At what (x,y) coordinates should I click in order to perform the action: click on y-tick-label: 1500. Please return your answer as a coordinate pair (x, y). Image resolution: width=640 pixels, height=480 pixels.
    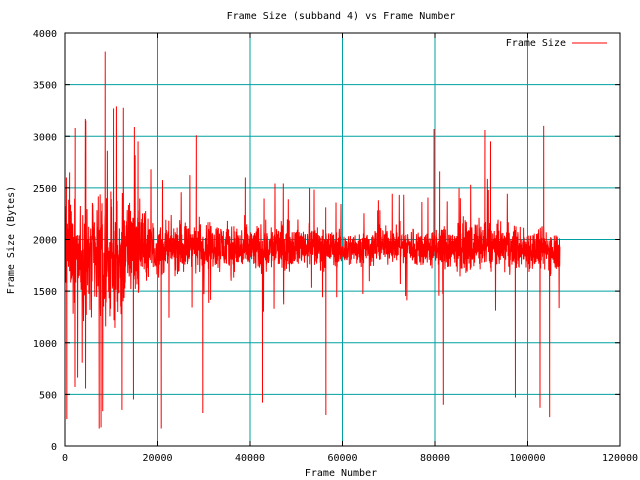
    Looking at the image, I should click on (45, 292).